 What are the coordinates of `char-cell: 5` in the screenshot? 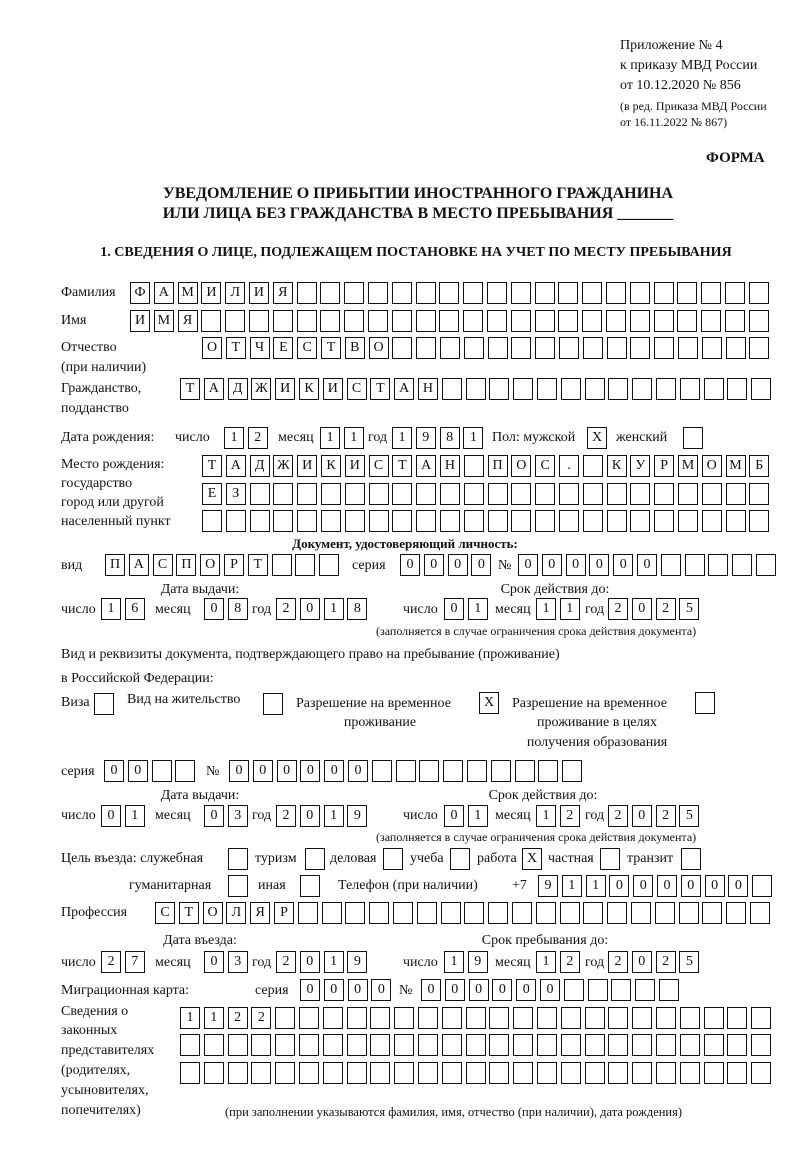 It's located at (689, 962).